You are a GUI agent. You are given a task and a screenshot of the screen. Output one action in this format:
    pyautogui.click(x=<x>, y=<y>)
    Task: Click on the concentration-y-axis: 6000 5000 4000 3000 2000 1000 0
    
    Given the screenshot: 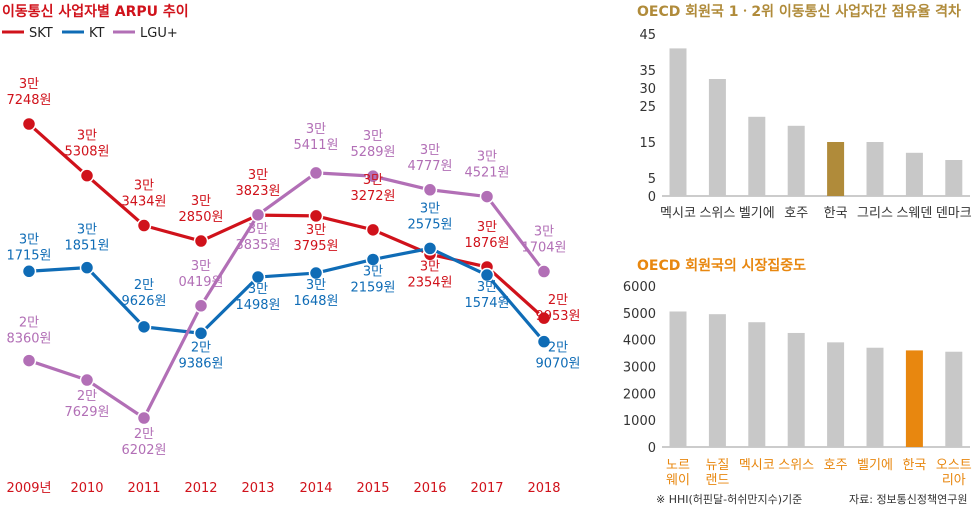 What is the action you would take?
    pyautogui.click(x=796, y=368)
    